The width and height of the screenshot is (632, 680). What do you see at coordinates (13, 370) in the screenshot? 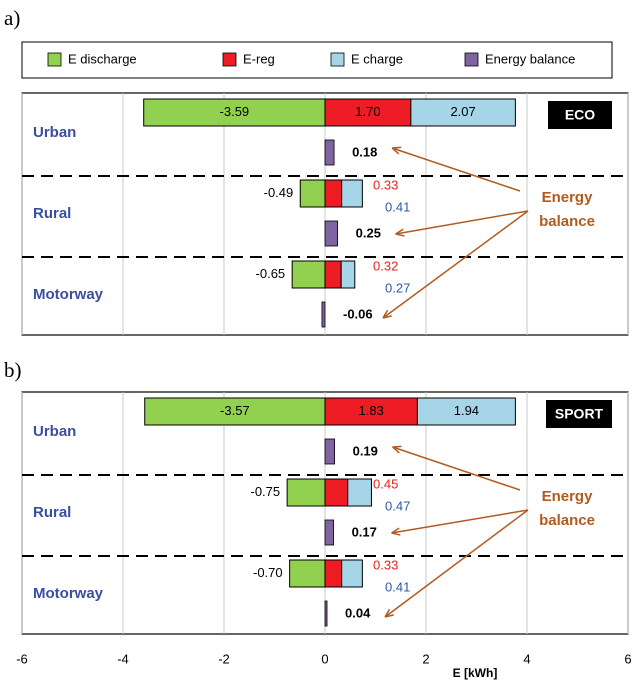
I see `panel-label: b)` at bounding box center [13, 370].